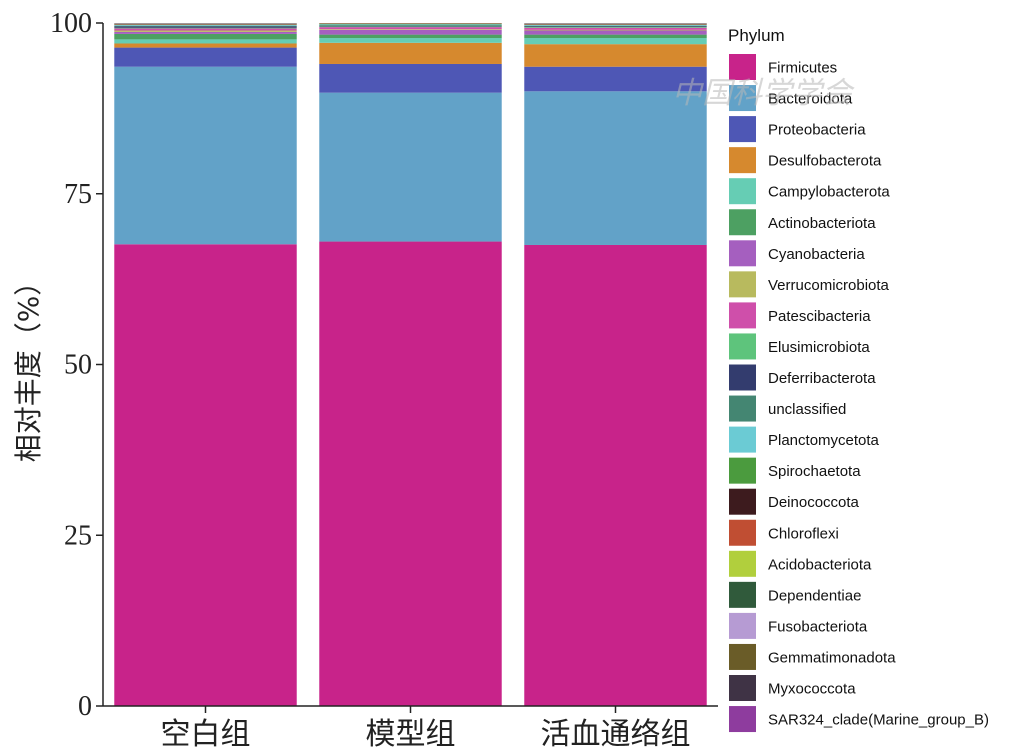 The height and width of the screenshot is (755, 1014). I want to click on legend-entry-label: Campylobacterota, so click(829, 192).